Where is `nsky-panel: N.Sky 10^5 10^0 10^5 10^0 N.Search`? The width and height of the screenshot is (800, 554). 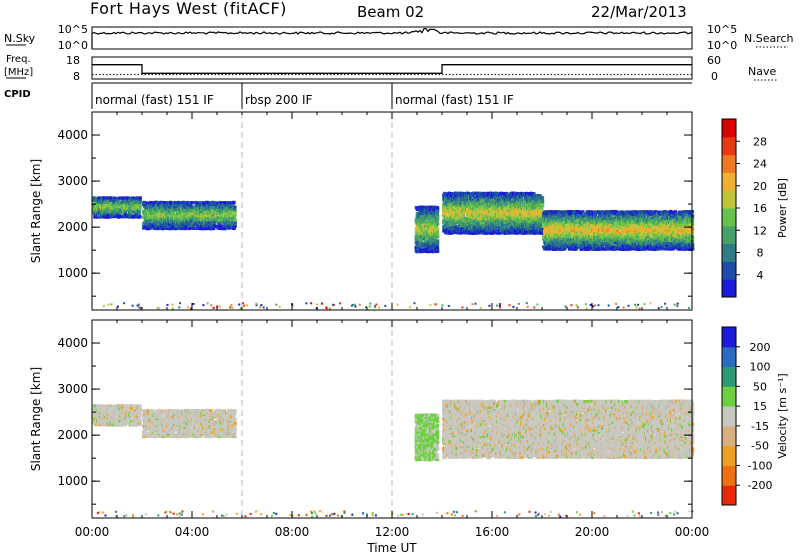
nsky-panel: N.Sky 10^5 10^0 10^5 10^0 N.Search is located at coordinates (399, 37).